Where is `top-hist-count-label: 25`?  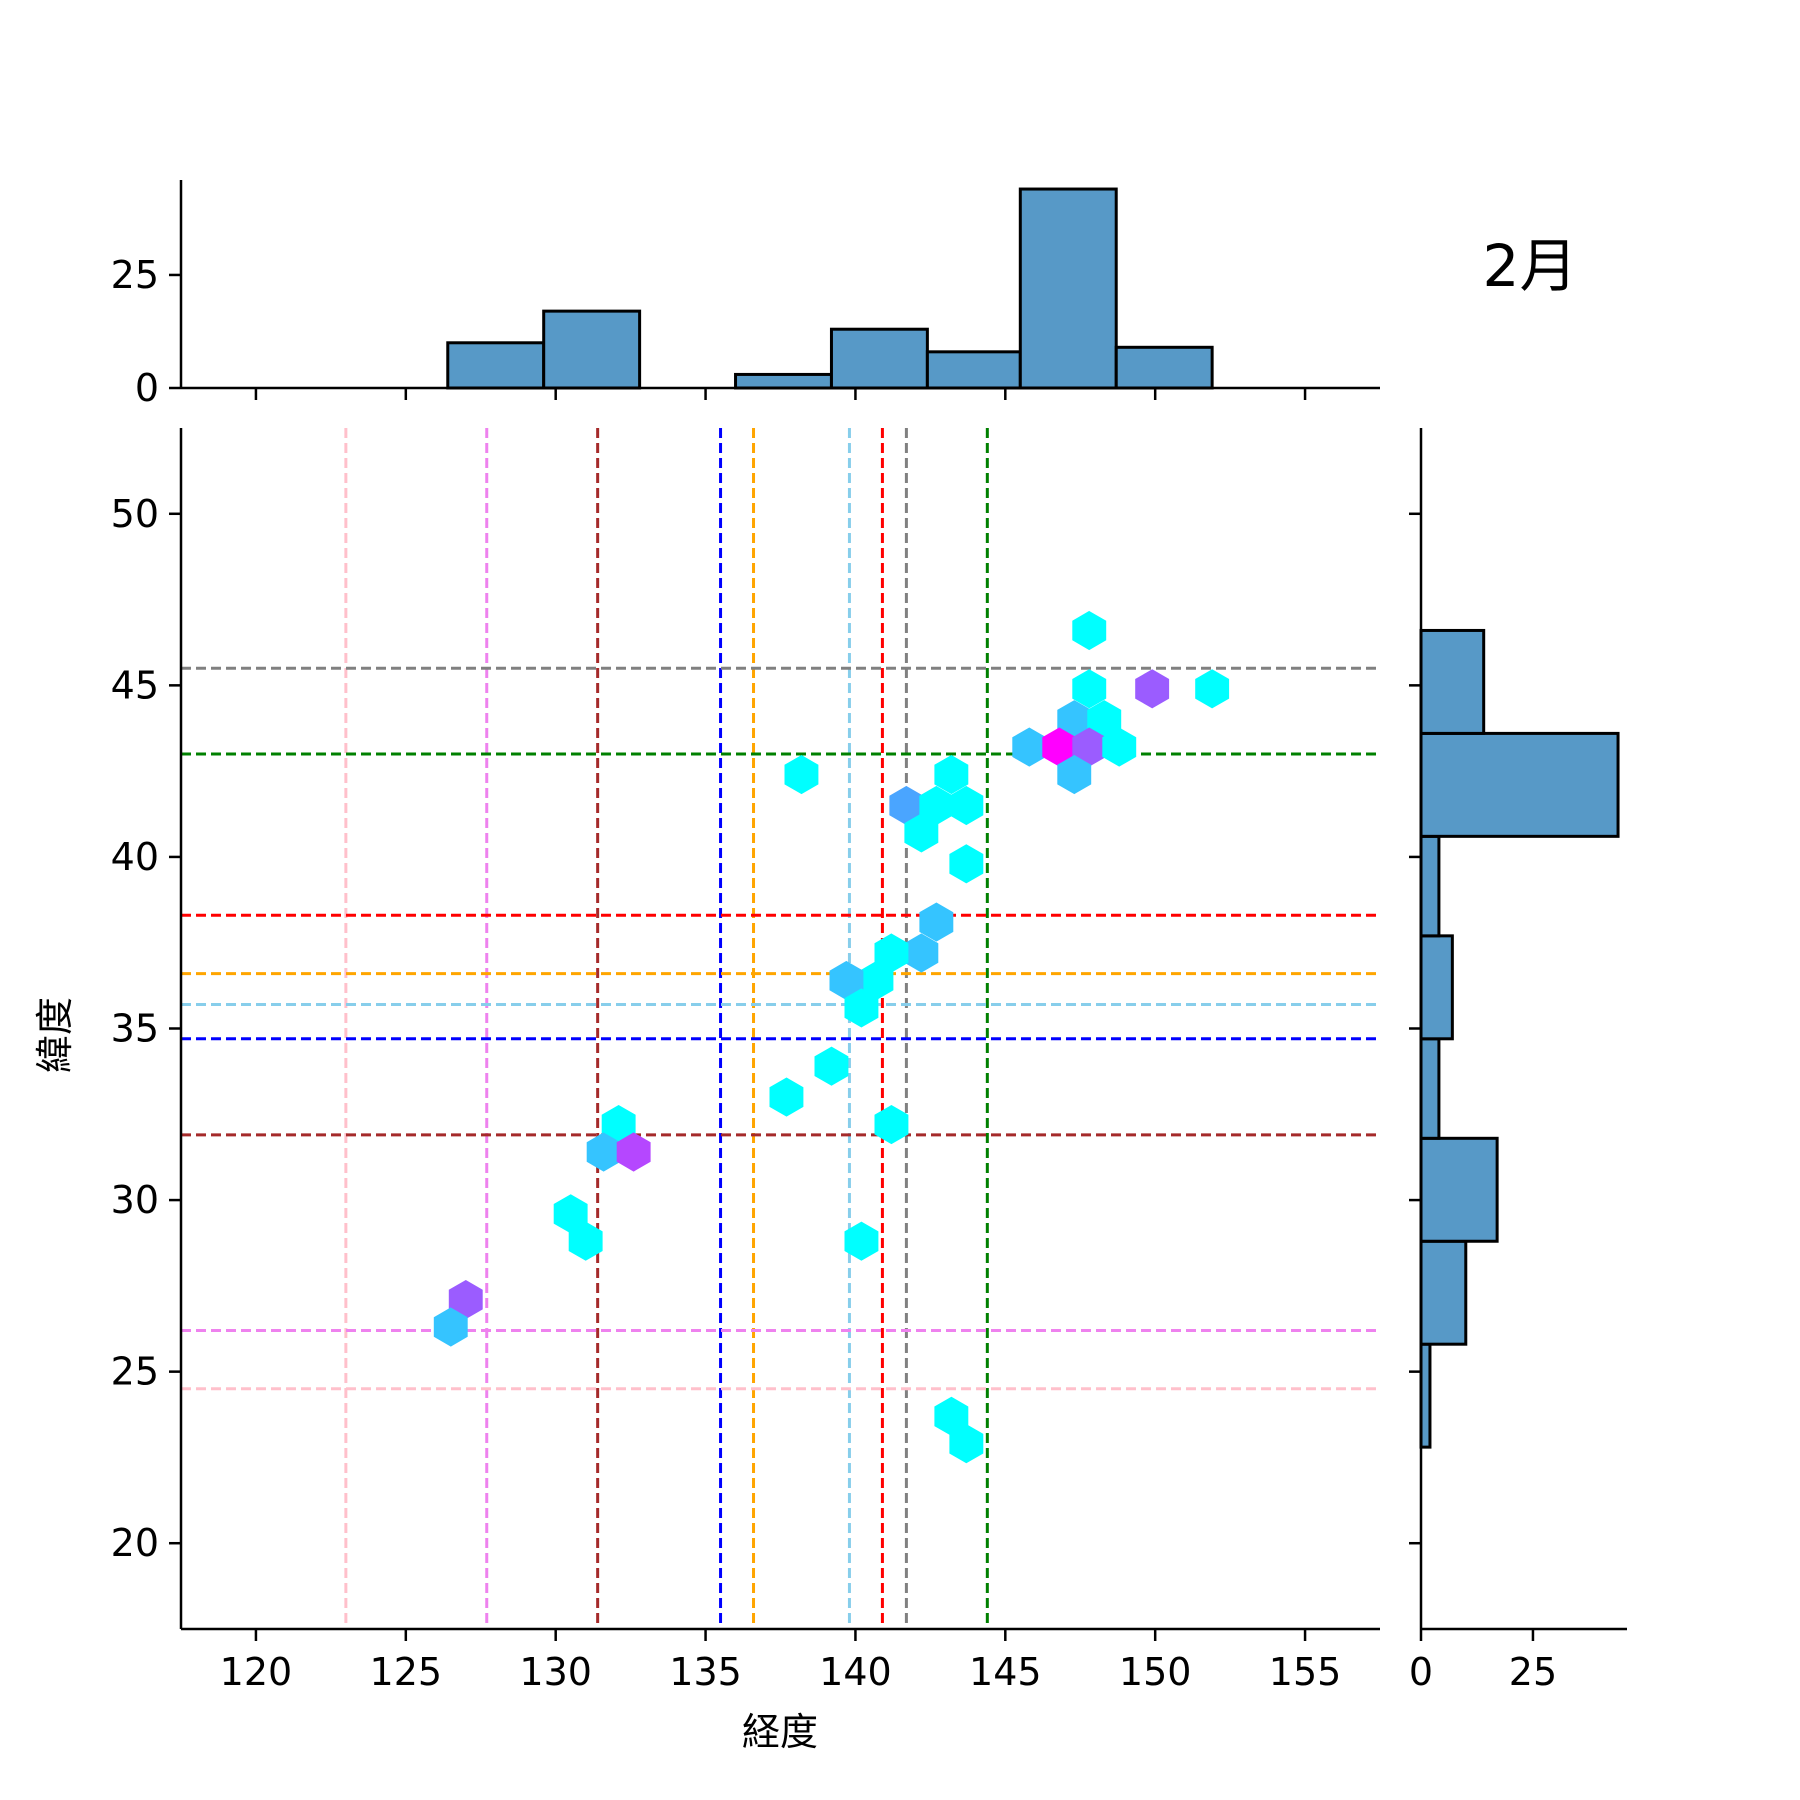 top-hist-count-label: 25 is located at coordinates (135, 275).